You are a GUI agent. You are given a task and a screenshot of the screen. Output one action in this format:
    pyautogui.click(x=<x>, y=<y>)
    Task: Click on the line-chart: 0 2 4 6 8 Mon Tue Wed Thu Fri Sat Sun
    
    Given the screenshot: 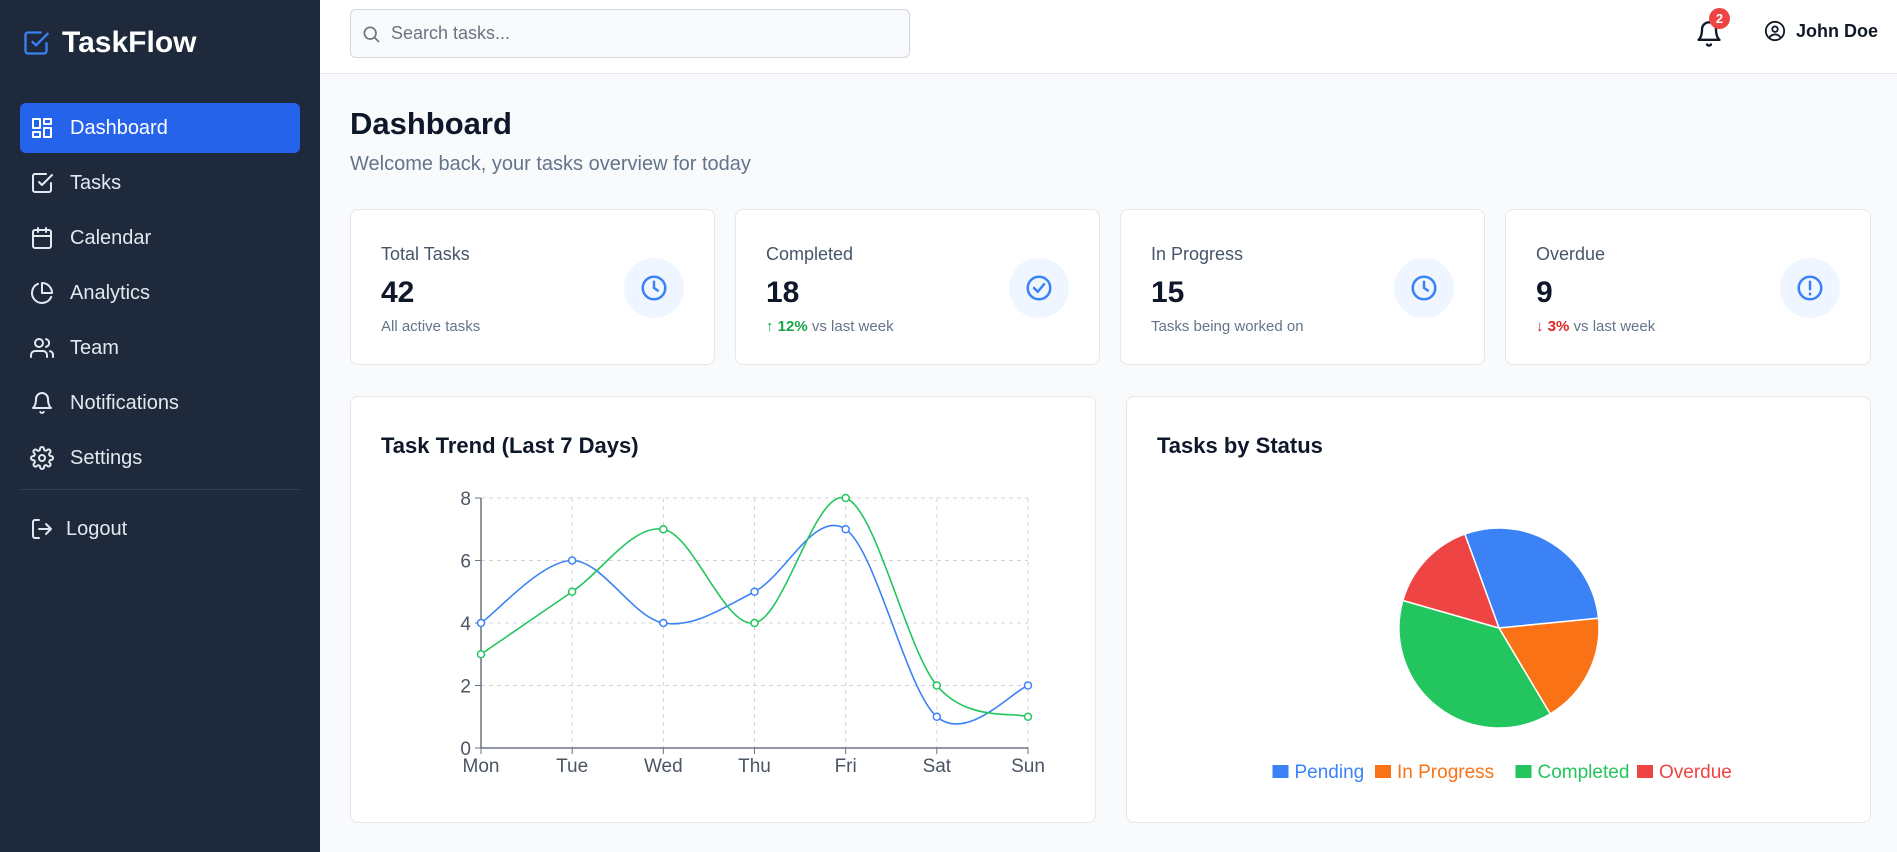 What is the action you would take?
    pyautogui.click(x=752, y=633)
    